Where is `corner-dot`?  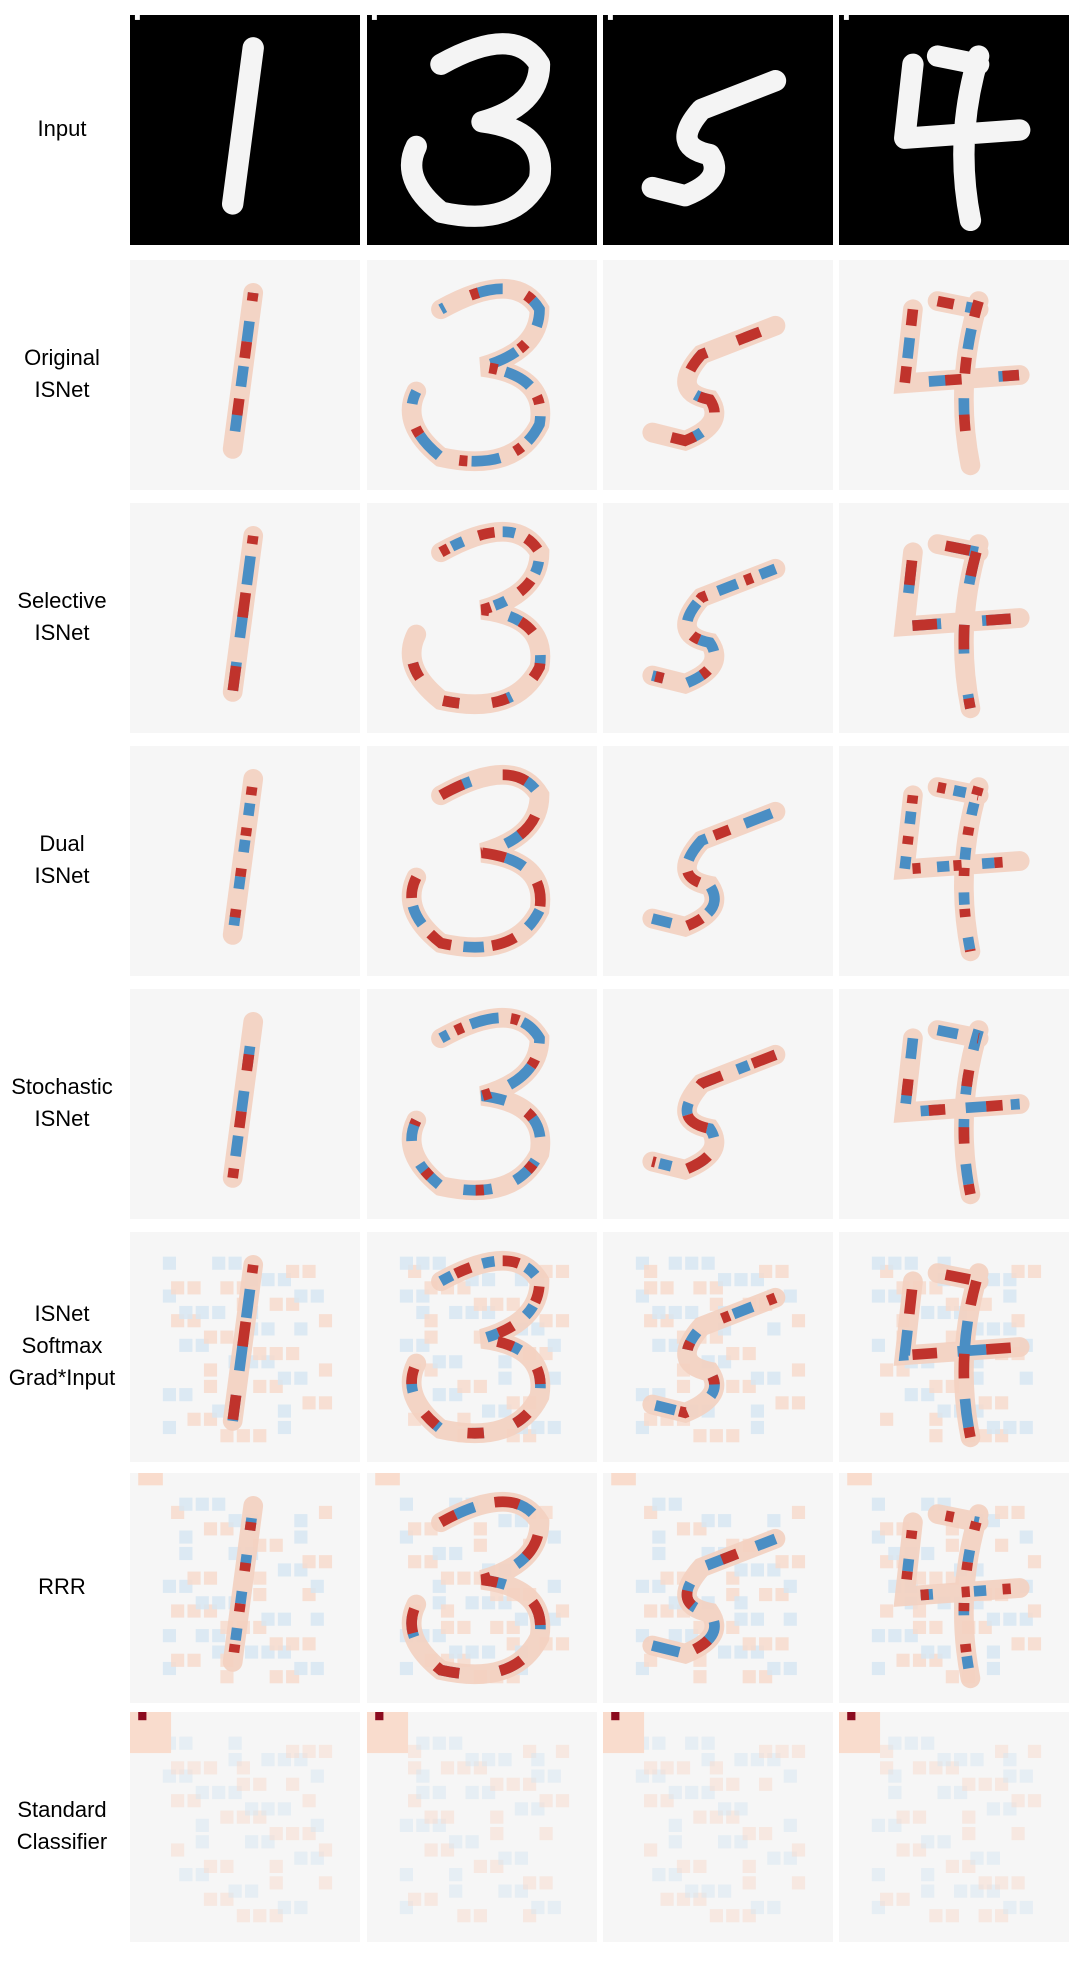
corner-dot is located at coordinates (615, 1716).